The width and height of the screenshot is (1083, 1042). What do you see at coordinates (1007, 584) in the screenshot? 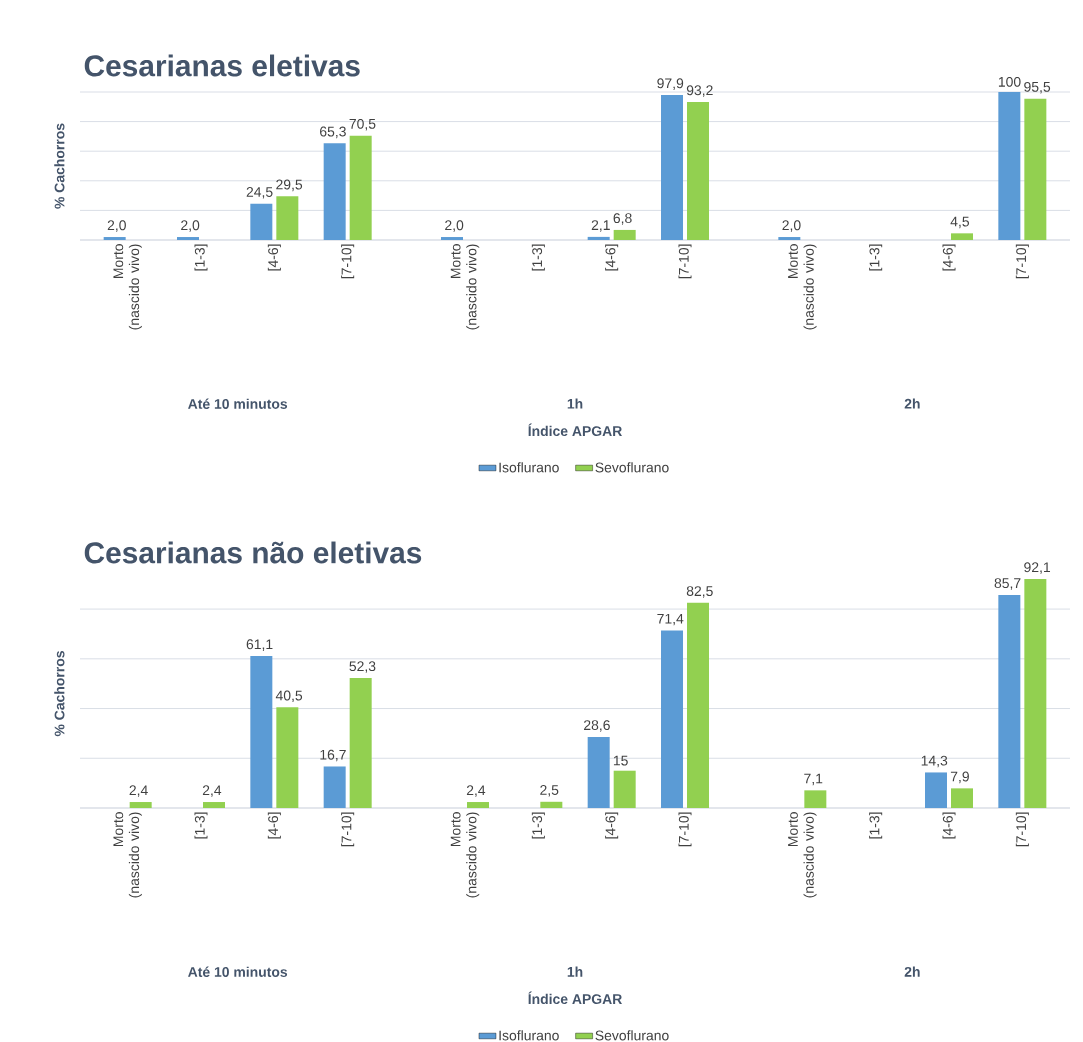
I see `data-label: 85,7` at bounding box center [1007, 584].